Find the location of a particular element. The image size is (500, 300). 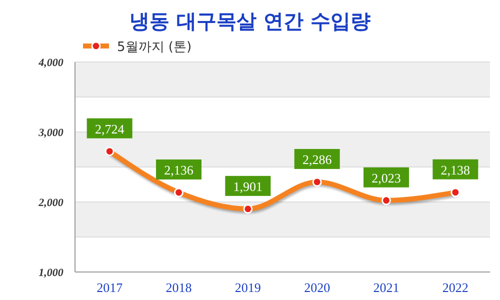

legend-label: 5월까지 (톤) is located at coordinates (154, 47).